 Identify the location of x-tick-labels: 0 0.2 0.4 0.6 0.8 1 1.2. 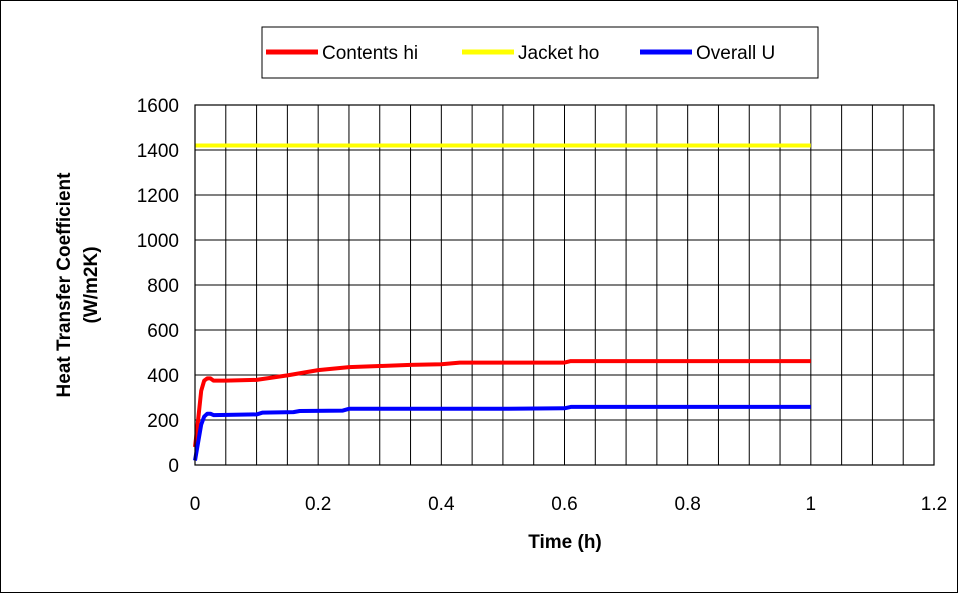
(569, 504).